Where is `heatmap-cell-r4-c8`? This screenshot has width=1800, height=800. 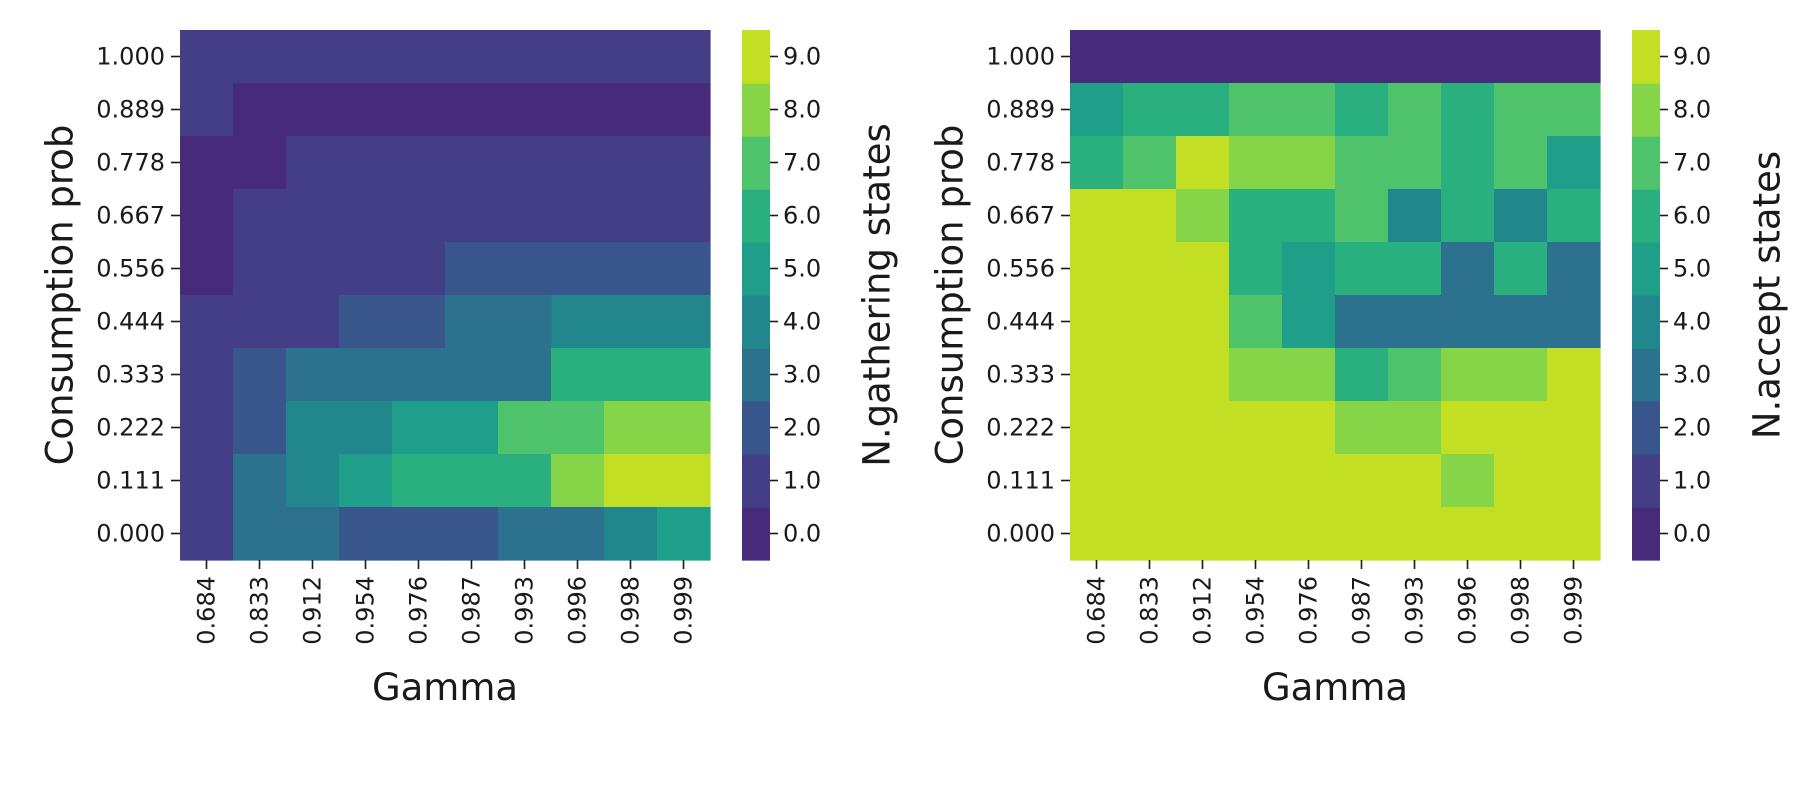 heatmap-cell-r4-c8 is located at coordinates (631, 269).